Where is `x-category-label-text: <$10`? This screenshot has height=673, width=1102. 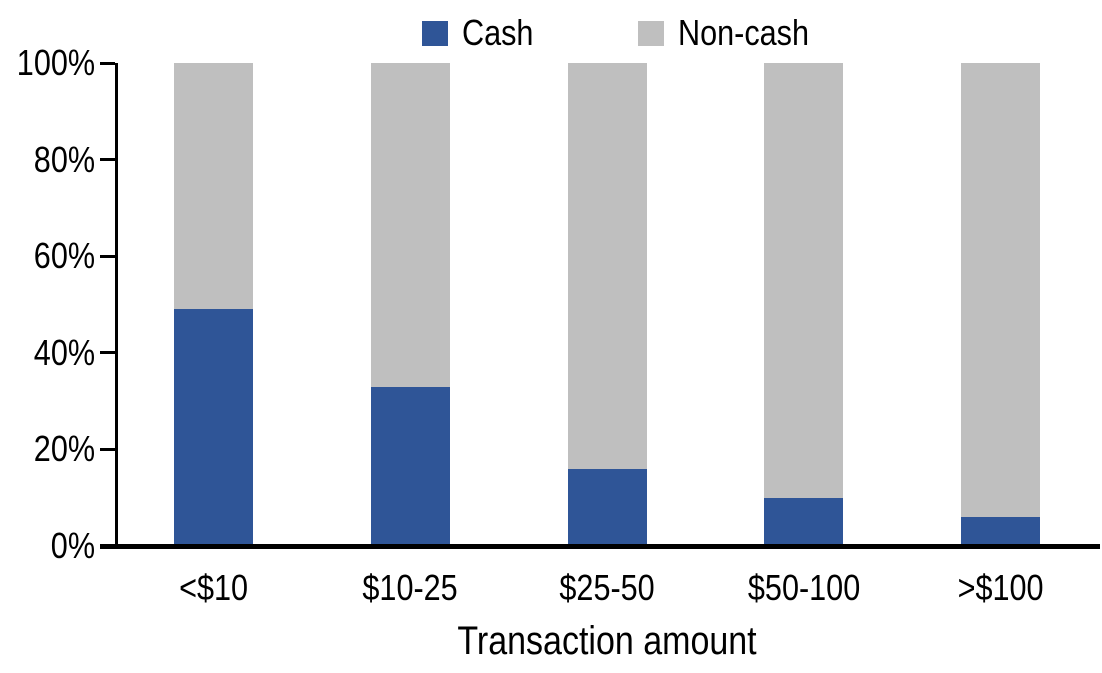 x-category-label-text: <$10 is located at coordinates (213, 587).